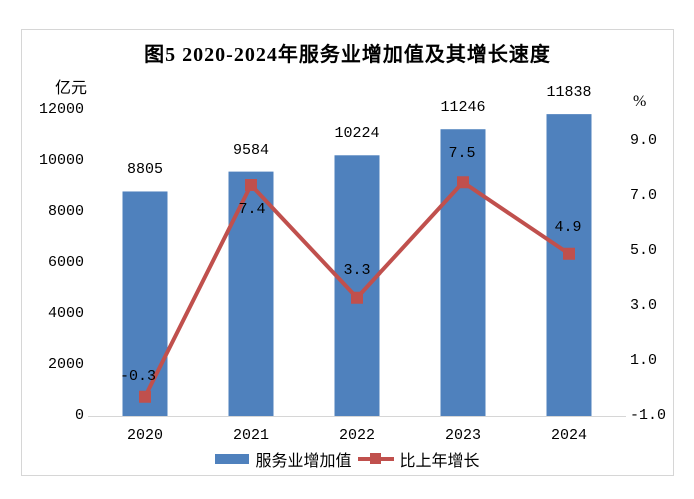  Describe the element at coordinates (569, 93) in the screenshot. I see `bar-value-label: 11838` at that location.